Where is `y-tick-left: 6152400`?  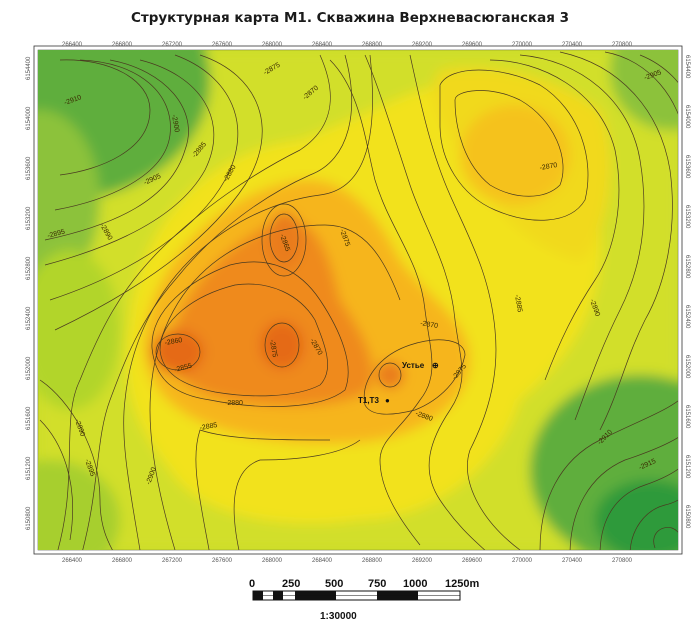 y-tick-left: 6152400 is located at coordinates (29, 318).